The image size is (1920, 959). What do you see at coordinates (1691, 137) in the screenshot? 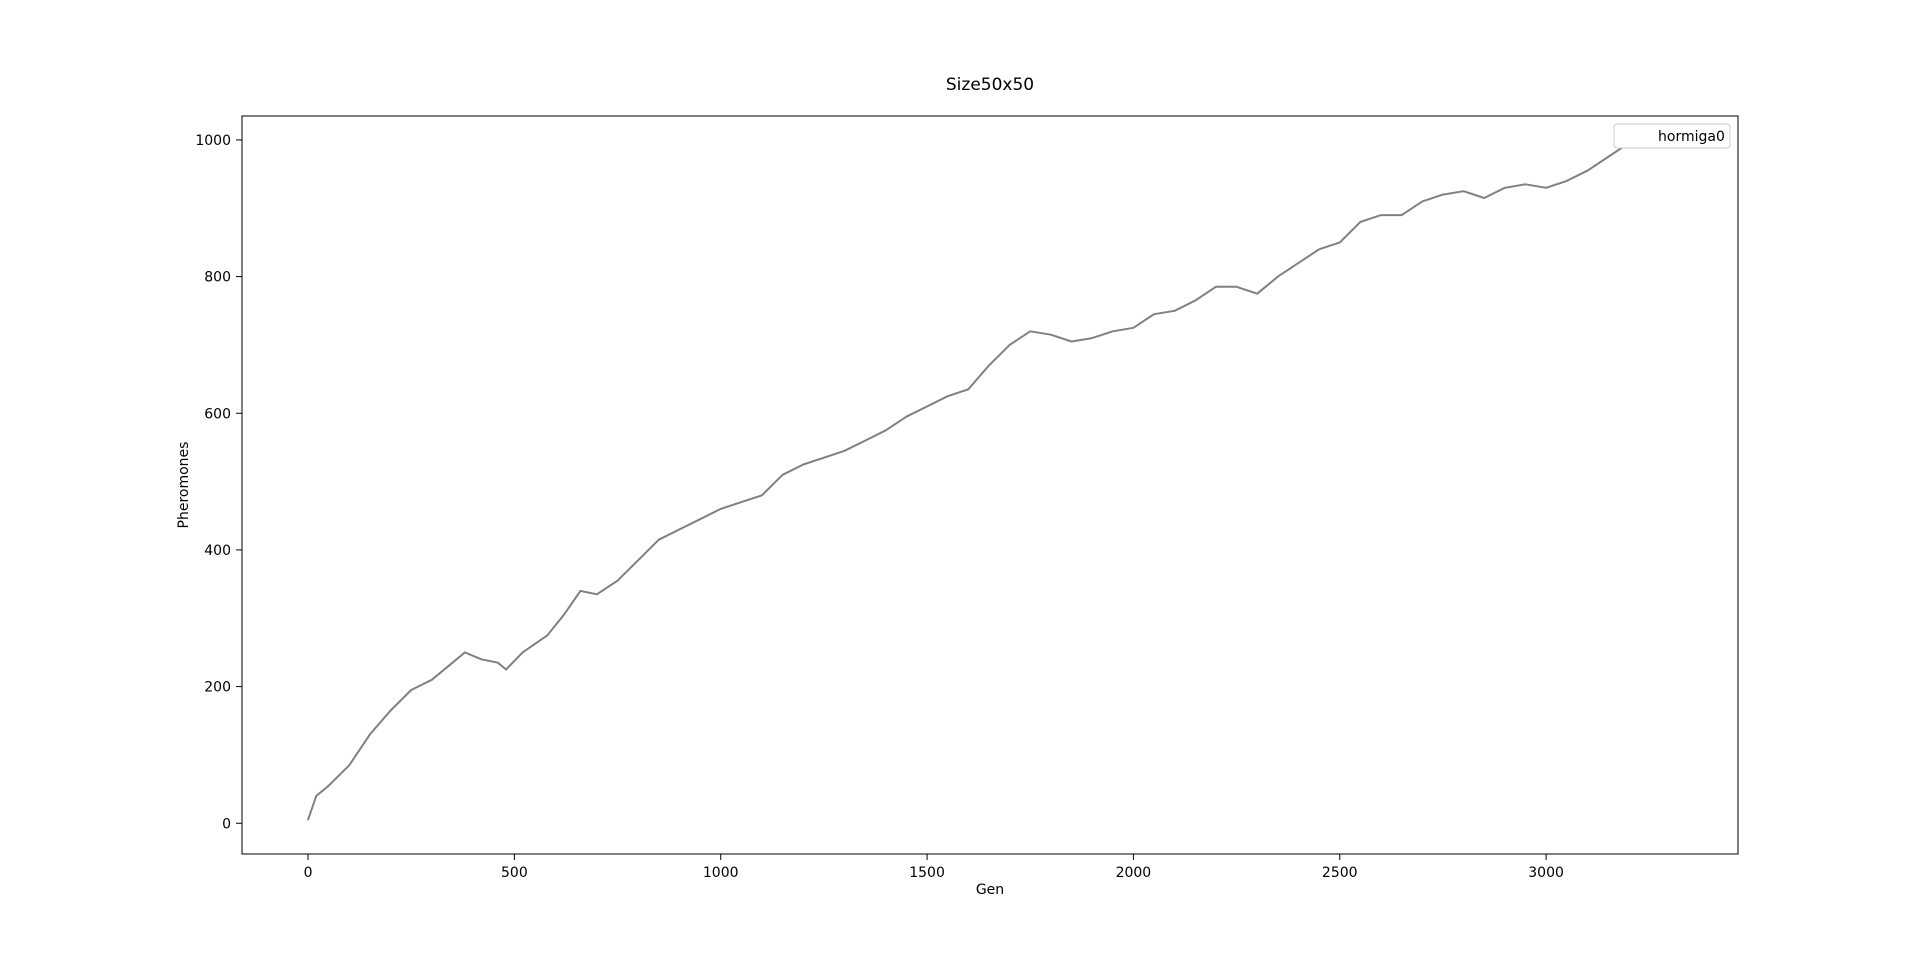
I see `legend-label: hormiga0` at bounding box center [1691, 137].